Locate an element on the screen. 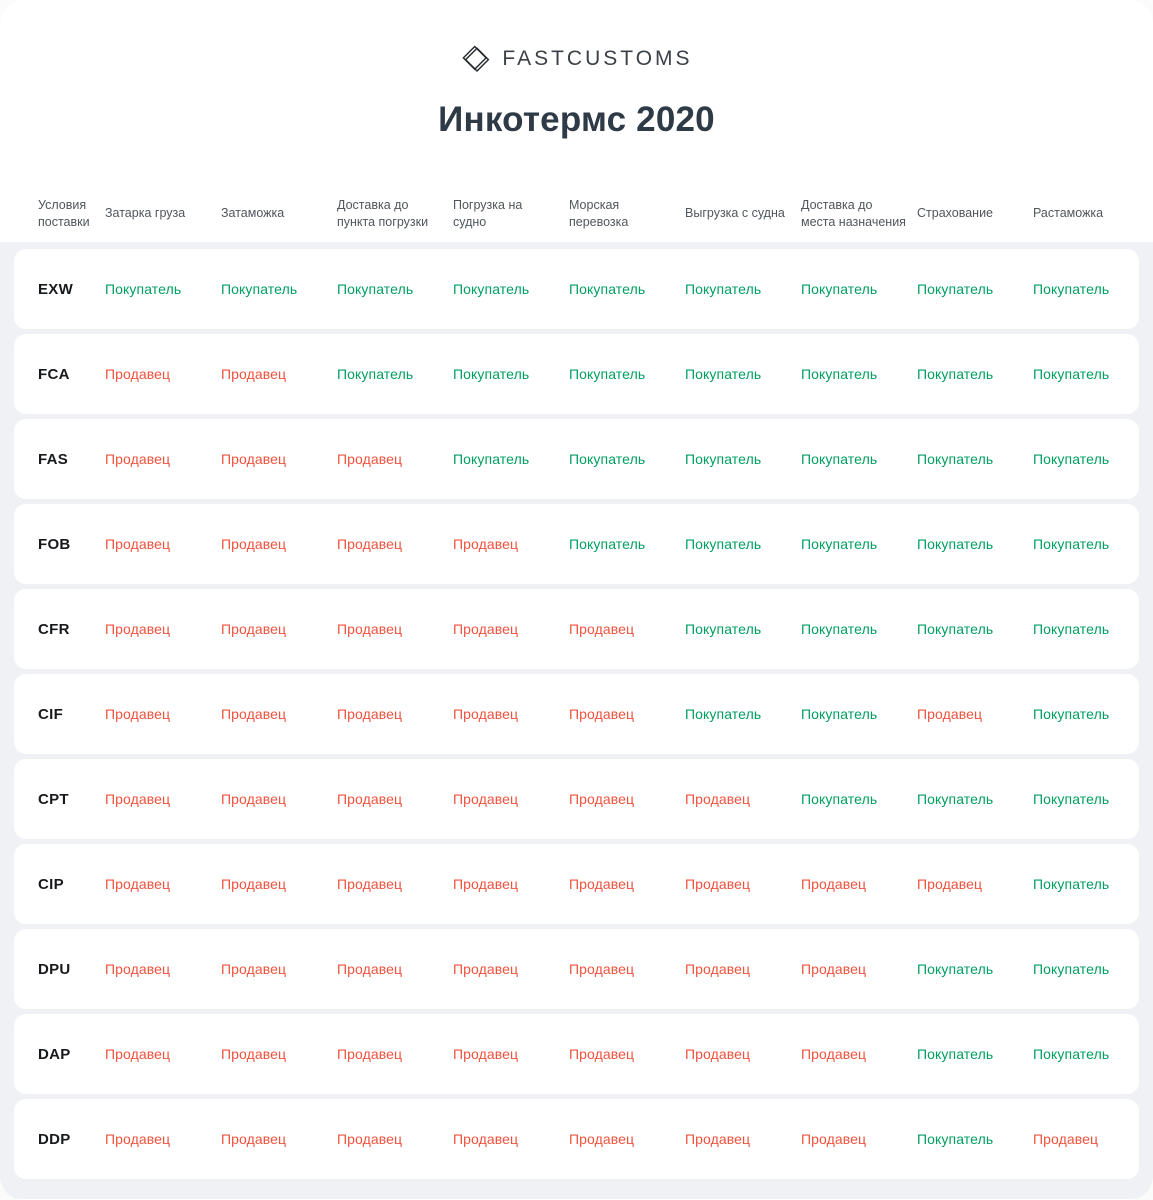 The width and height of the screenshot is (1153, 1200). row-code: DPU is located at coordinates (54, 969).